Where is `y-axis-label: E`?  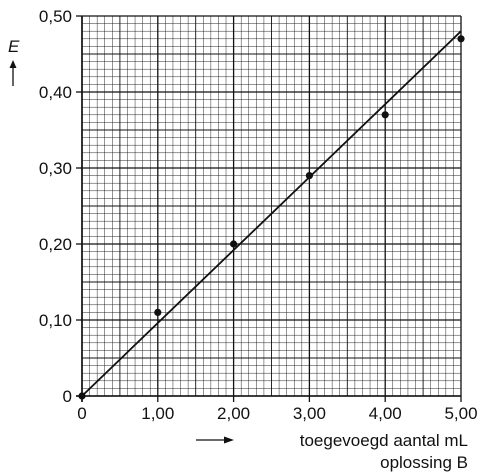
y-axis-label: E is located at coordinates (14, 46).